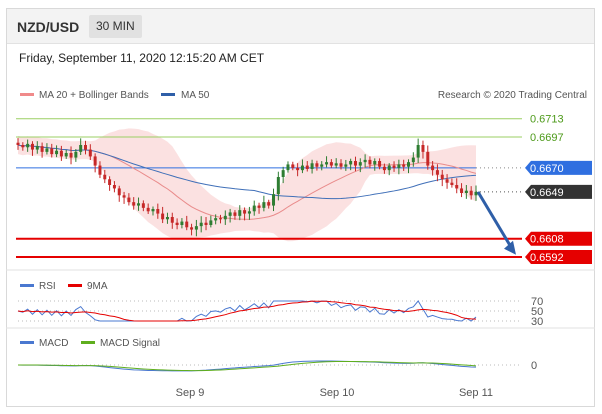 The width and height of the screenshot is (602, 414). What do you see at coordinates (195, 95) in the screenshot?
I see `ma50-legend-label: MA 50` at bounding box center [195, 95].